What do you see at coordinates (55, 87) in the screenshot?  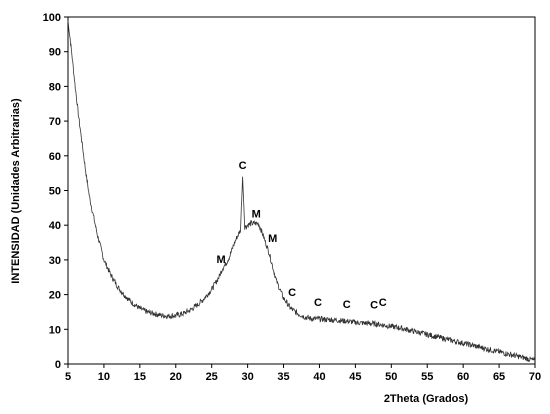 I see `y-tick-label: 80` at bounding box center [55, 87].